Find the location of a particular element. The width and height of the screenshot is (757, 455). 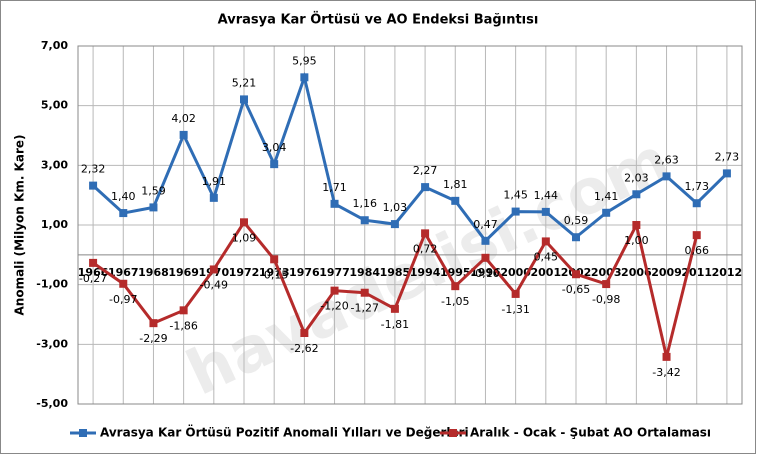

x-tick-label: 1977 is located at coordinates (334, 272).